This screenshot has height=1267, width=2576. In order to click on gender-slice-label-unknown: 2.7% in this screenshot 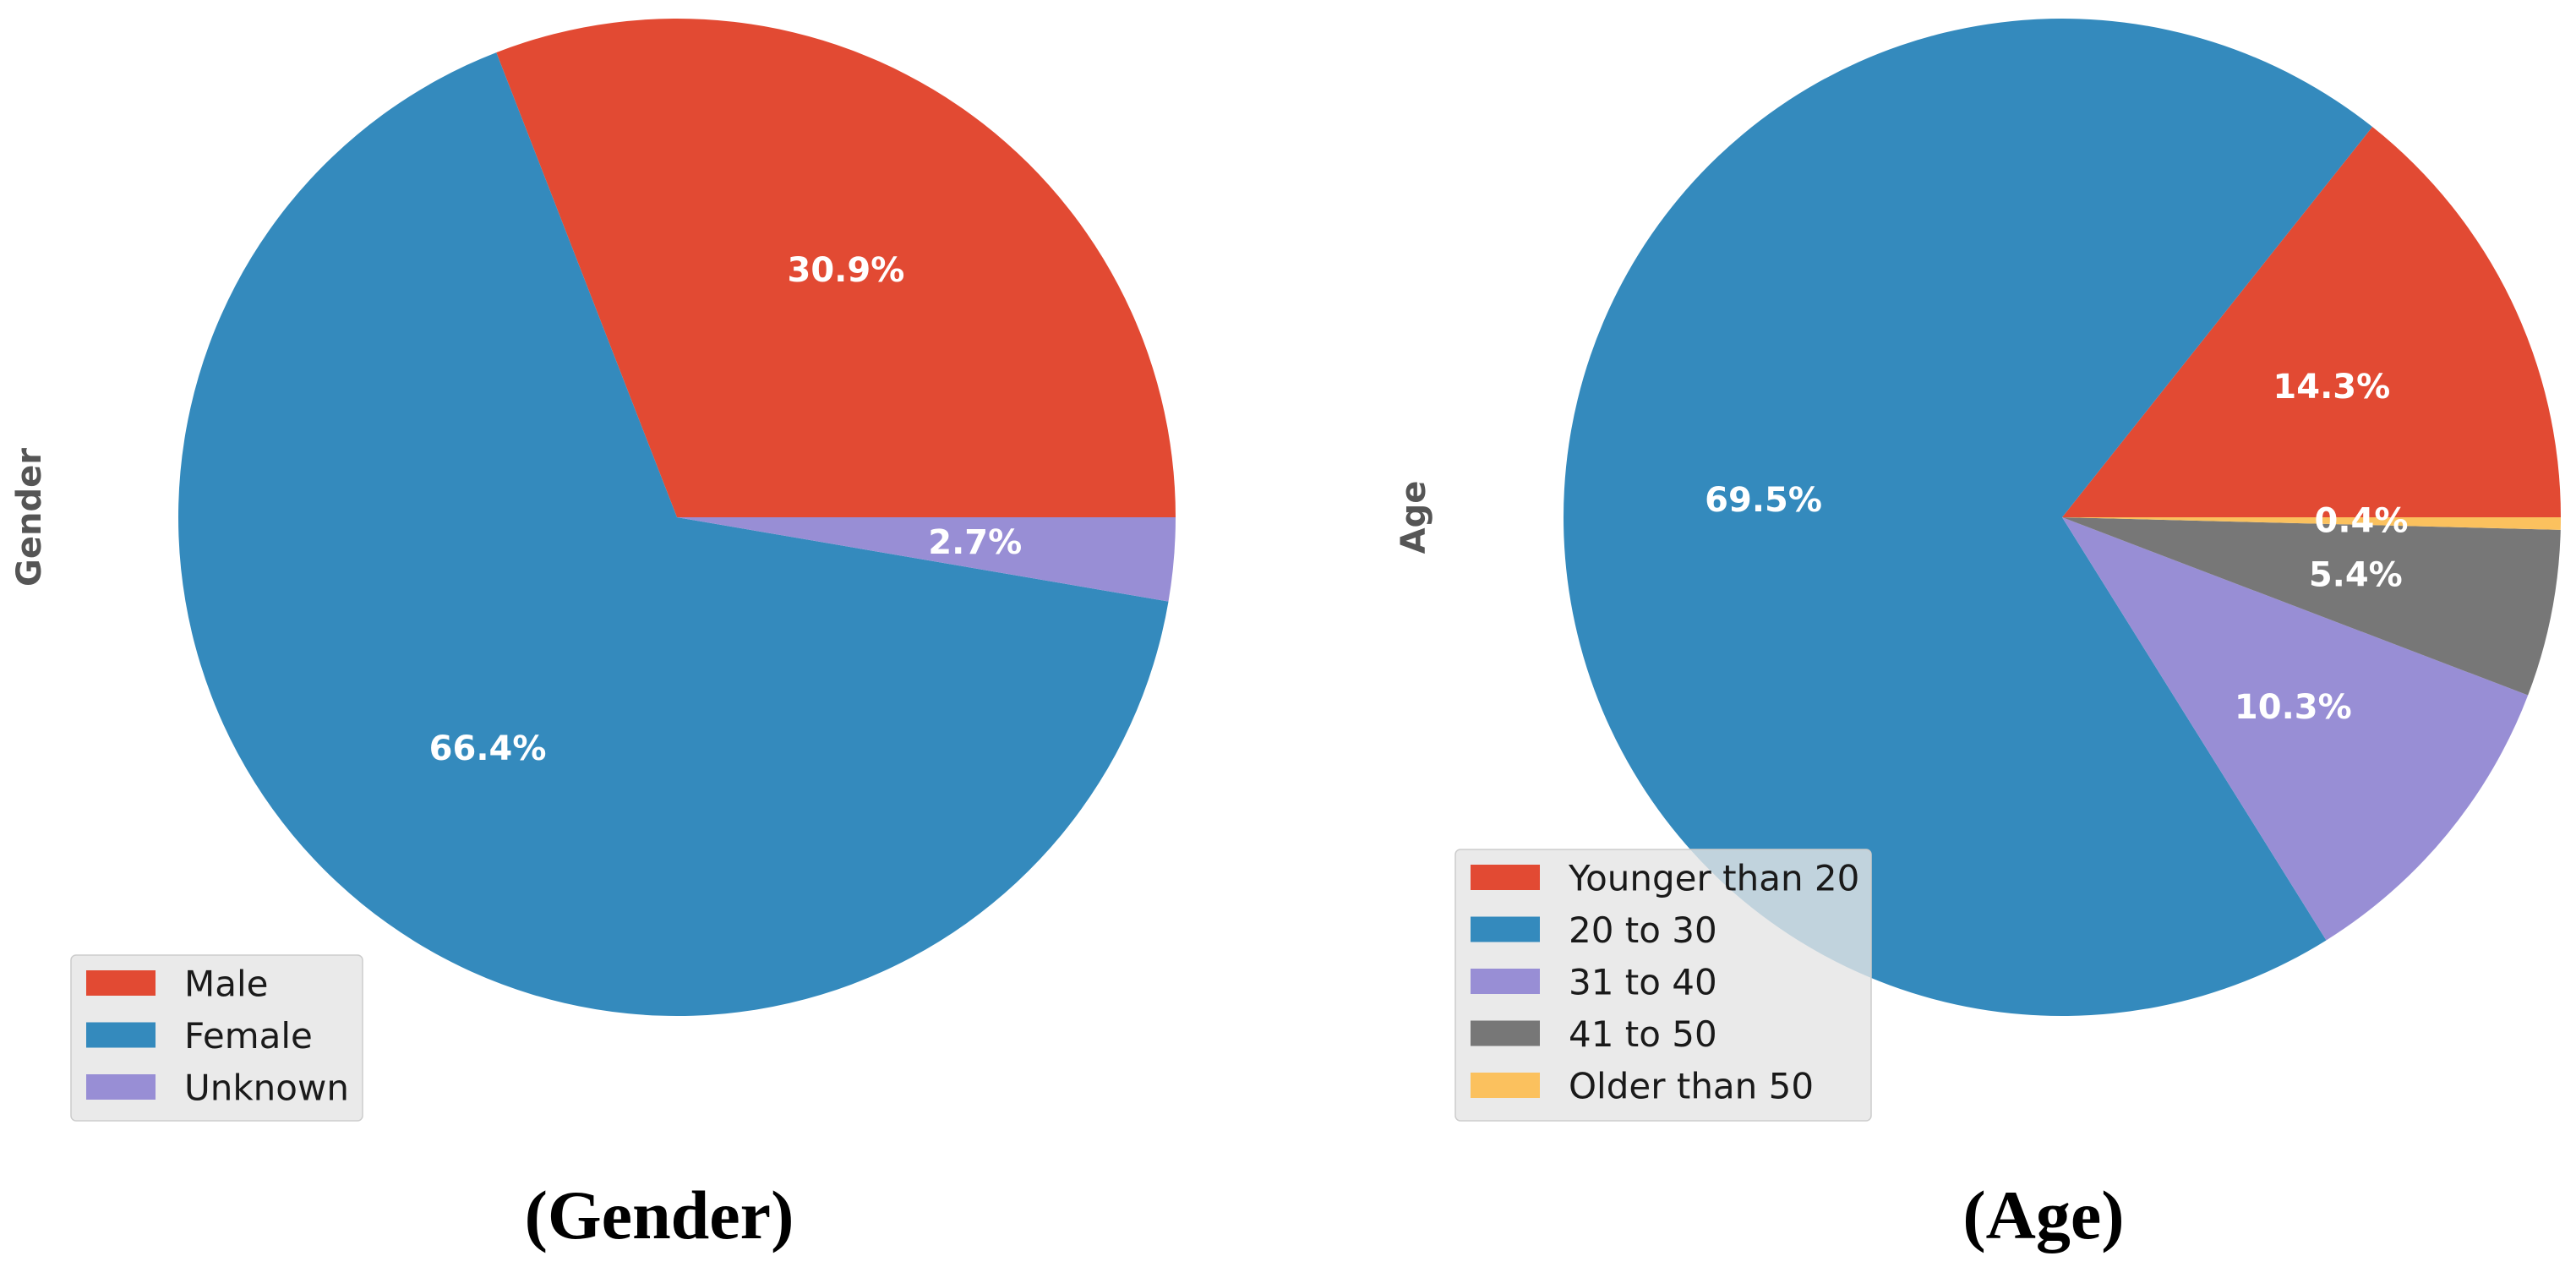, I will do `click(975, 542)`.